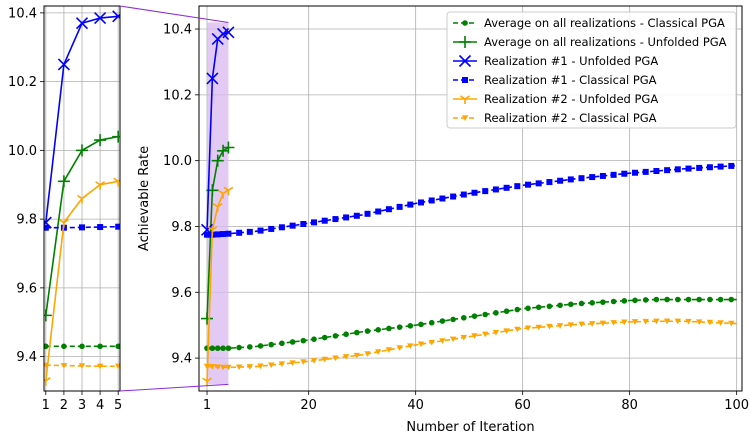 This screenshot has height=436, width=751. I want to click on main-x-tick-label: 80, so click(629, 405).